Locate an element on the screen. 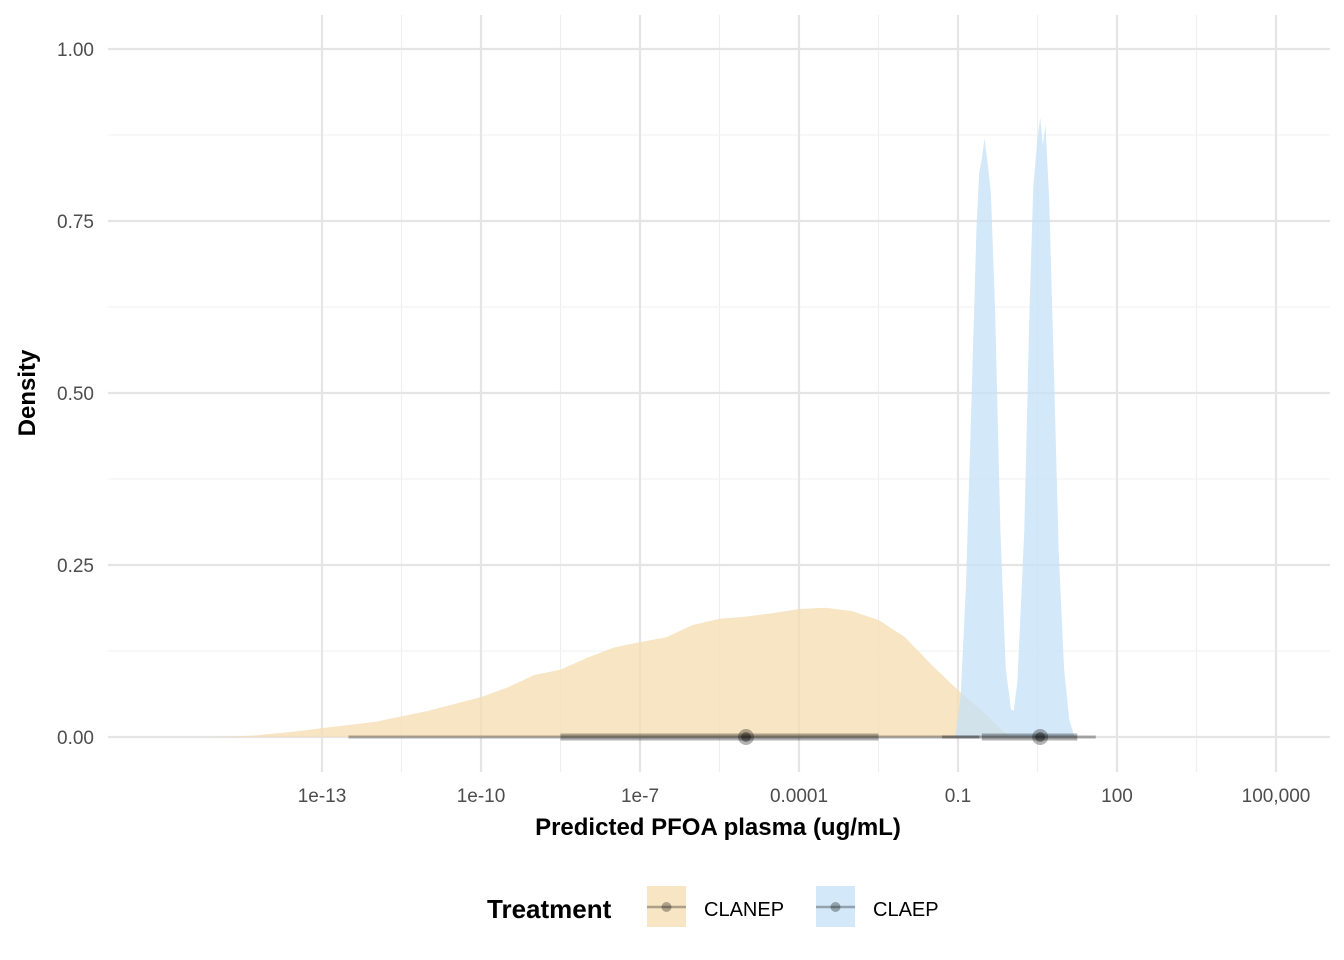  median-point-claep is located at coordinates (1040, 737).